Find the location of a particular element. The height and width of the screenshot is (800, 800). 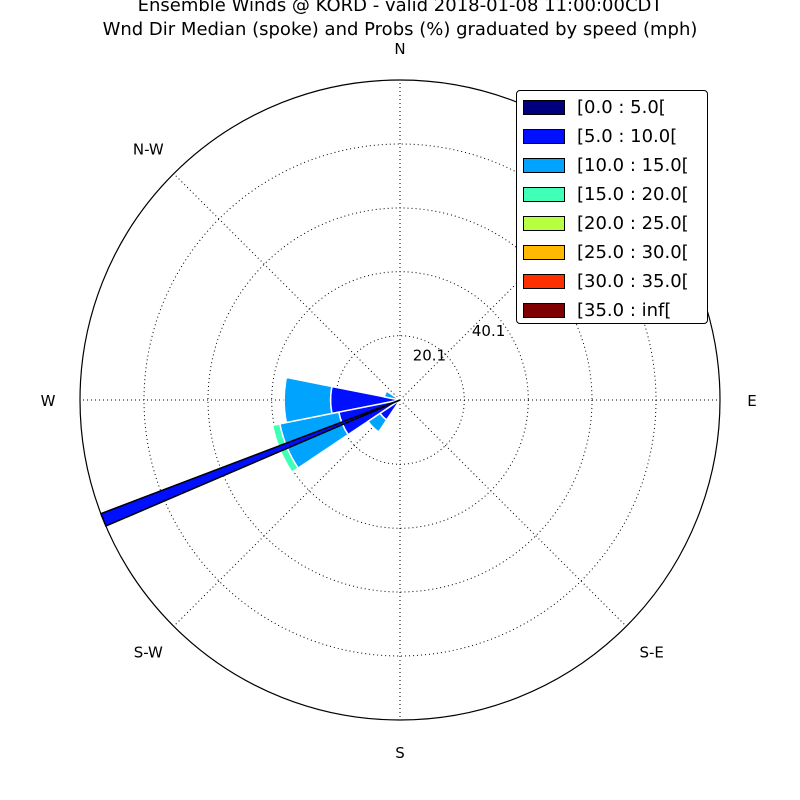

rose-bars is located at coordinates (336, 425).